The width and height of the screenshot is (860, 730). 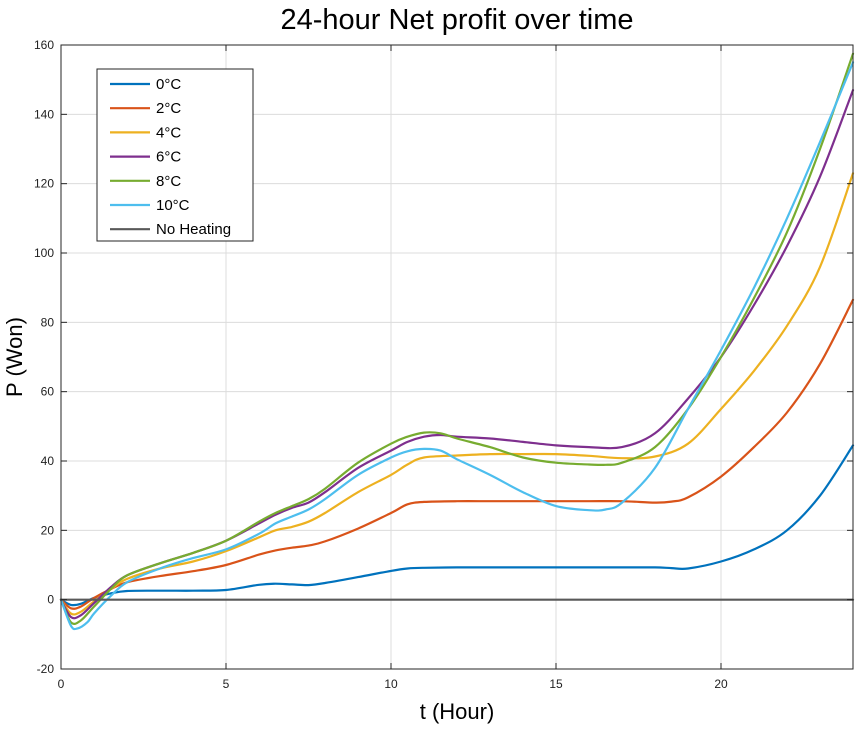 I want to click on chart-title: 24-hour Net profit over time, so click(x=457, y=20).